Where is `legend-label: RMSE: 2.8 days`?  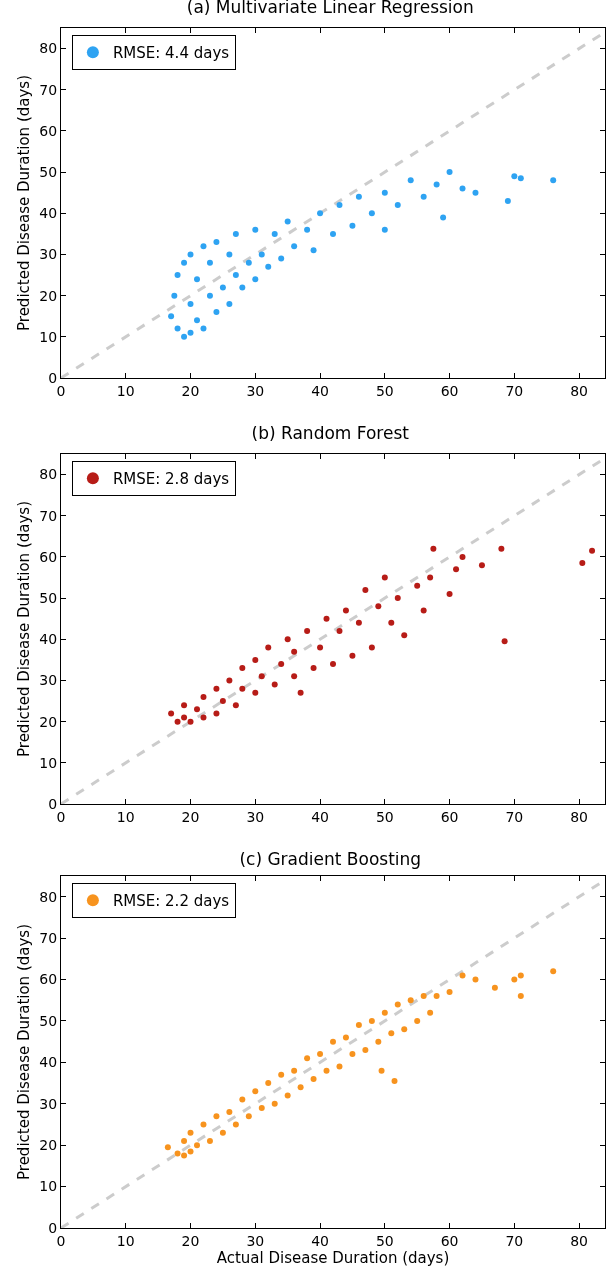
legend-label: RMSE: 2.8 days is located at coordinates (171, 479).